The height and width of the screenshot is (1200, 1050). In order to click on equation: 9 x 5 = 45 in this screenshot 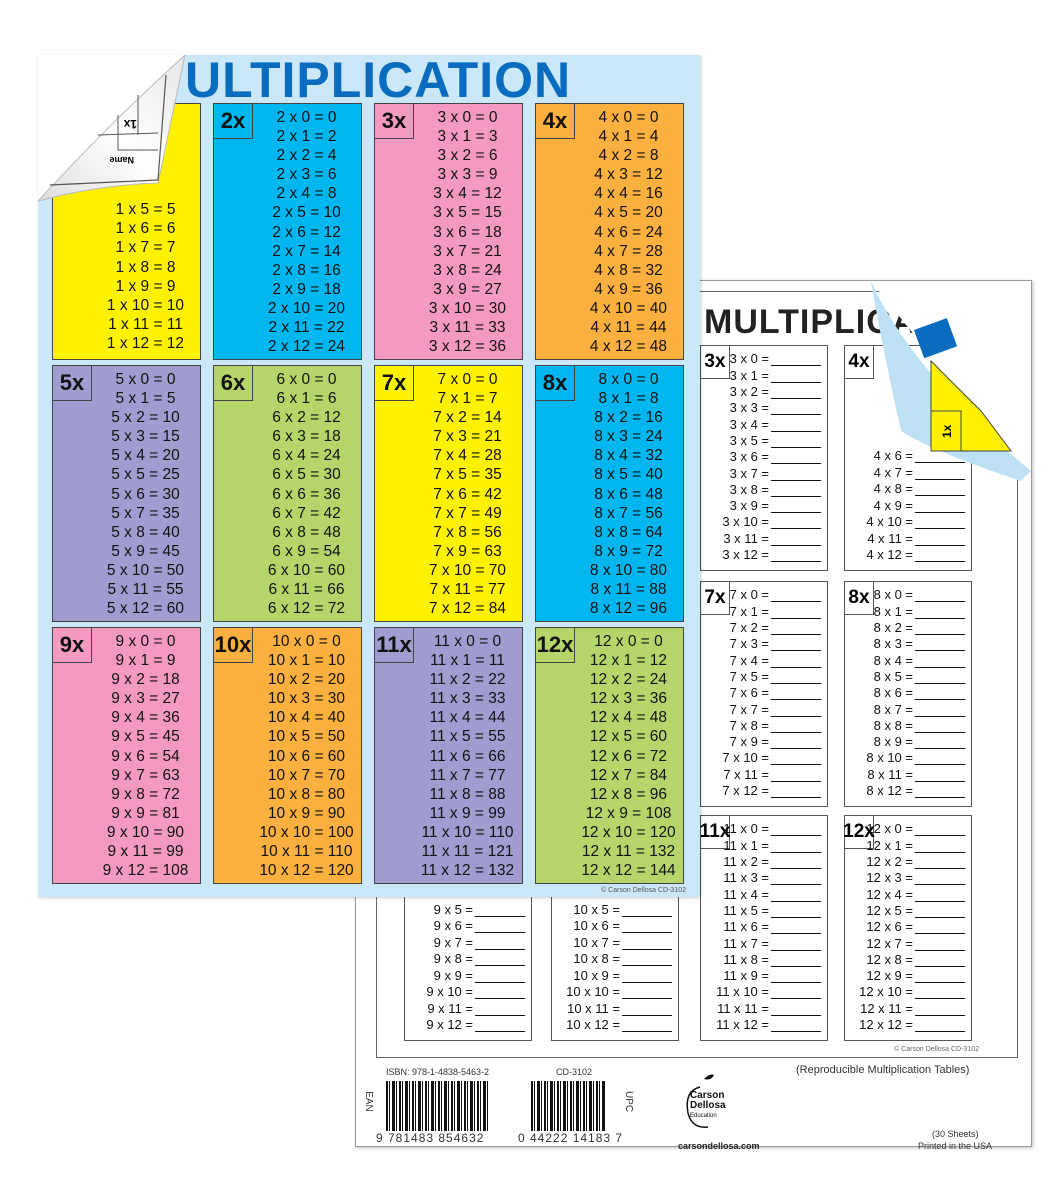, I will do `click(145, 737)`.